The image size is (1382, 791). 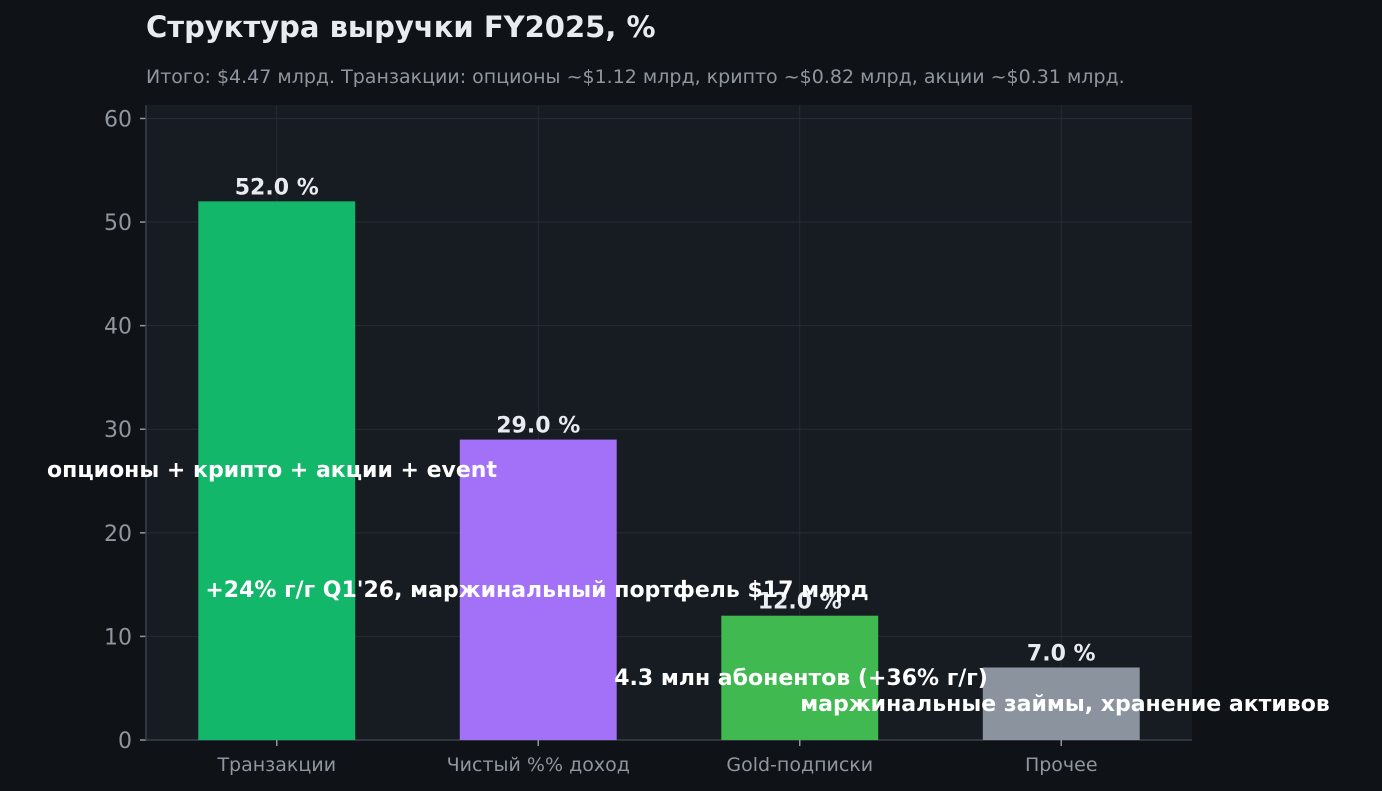 I want to click on chart-title: Структура выручки FY2025, %, so click(x=401, y=27).